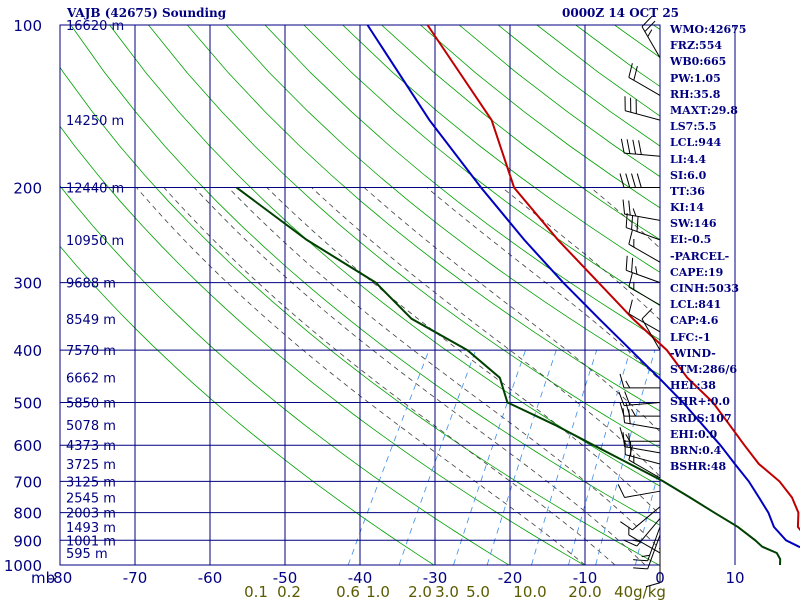 The height and width of the screenshot is (600, 800). Describe the element at coordinates (91, 379) in the screenshot. I see `height-label: 6662 m` at that location.